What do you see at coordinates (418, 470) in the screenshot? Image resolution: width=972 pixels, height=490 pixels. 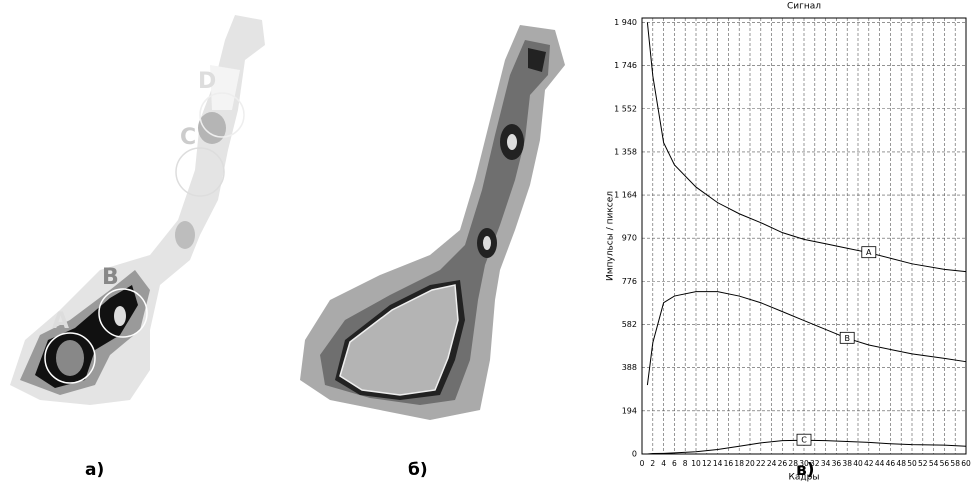 I see `panel-label: б)` at bounding box center [418, 470].